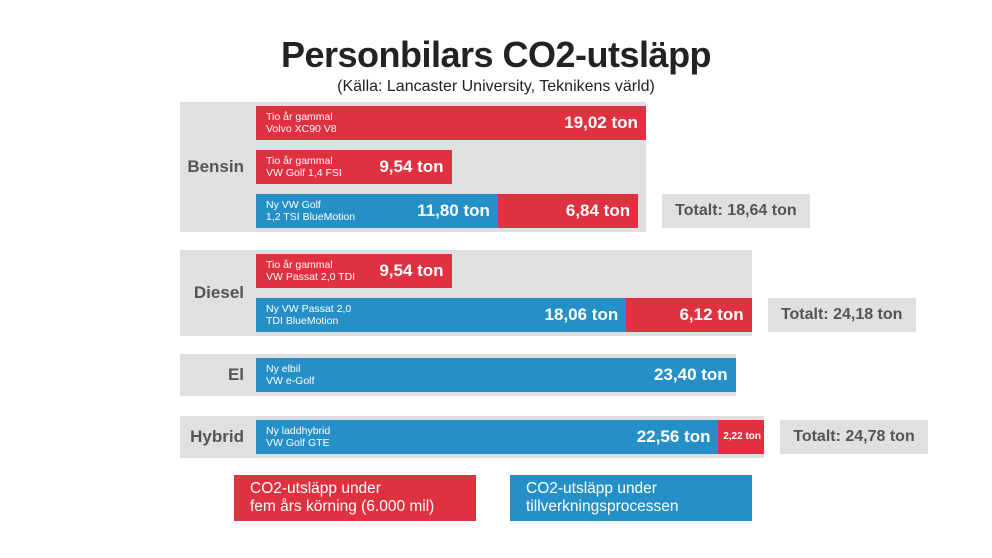  Describe the element at coordinates (853, 437) in the screenshot. I see `total-label: Totalt: 24,78 ton` at that location.